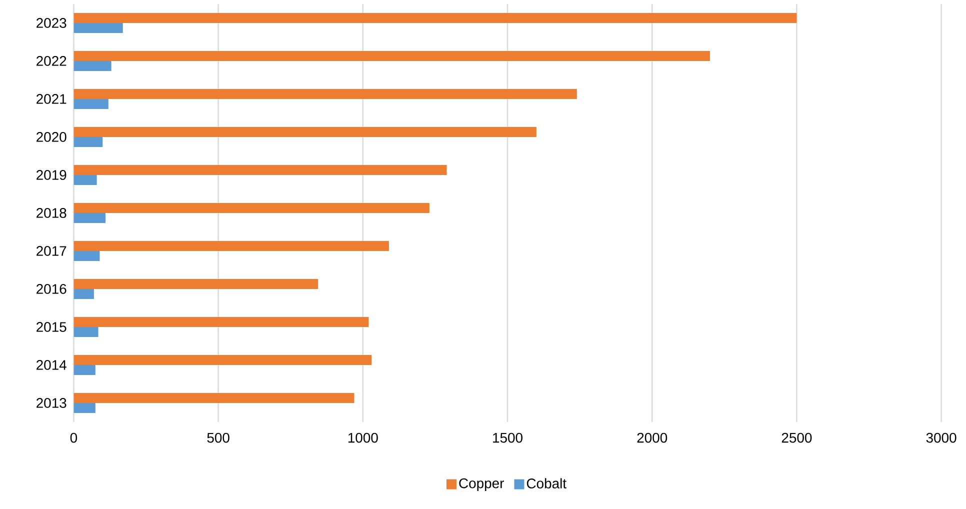  What do you see at coordinates (51, 327) in the screenshot?
I see `y-tick-label: 2015` at bounding box center [51, 327].